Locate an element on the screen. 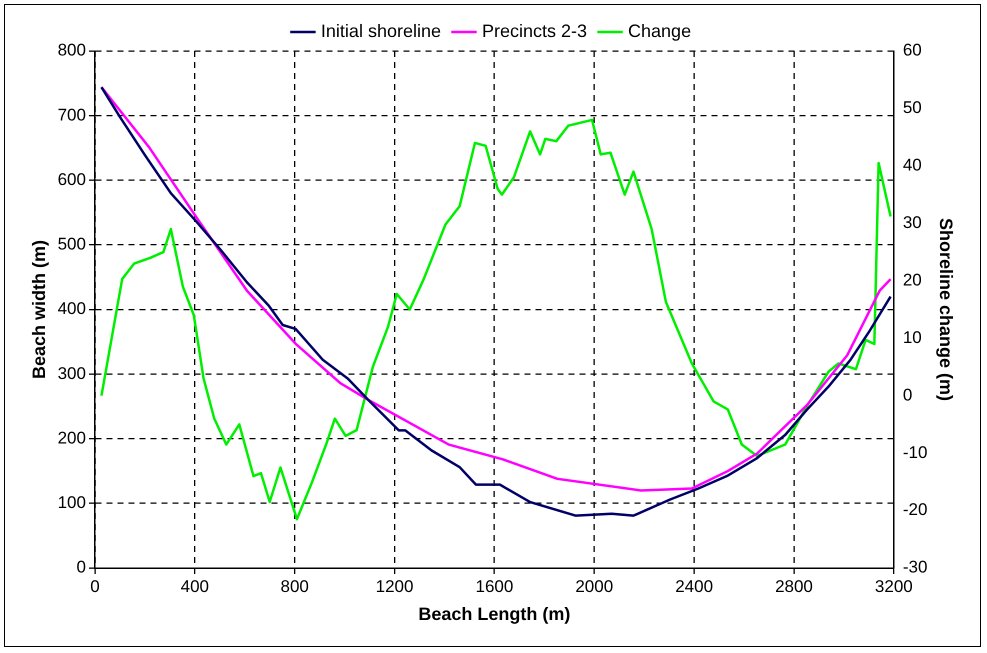 Image resolution: width=987 pixels, height=653 pixels. y-tick-label: 300 is located at coordinates (72, 373).